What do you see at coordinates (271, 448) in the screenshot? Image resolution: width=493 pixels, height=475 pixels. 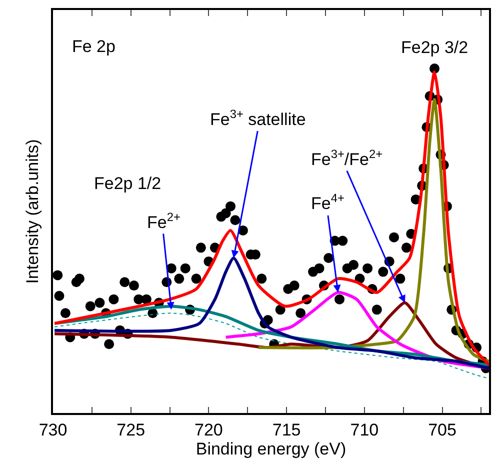 I see `x-axis-title: Binding energy (eV)` at bounding box center [271, 448].